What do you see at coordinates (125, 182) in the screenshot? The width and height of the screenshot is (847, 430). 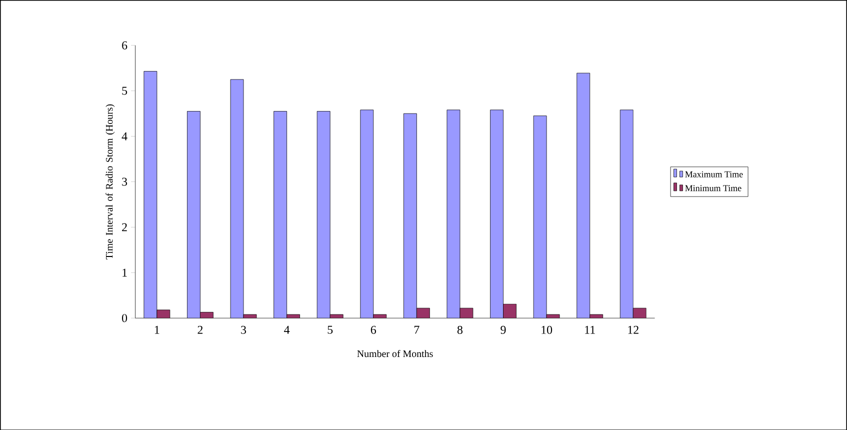 I see `y-tick-label: 3` at bounding box center [125, 182].